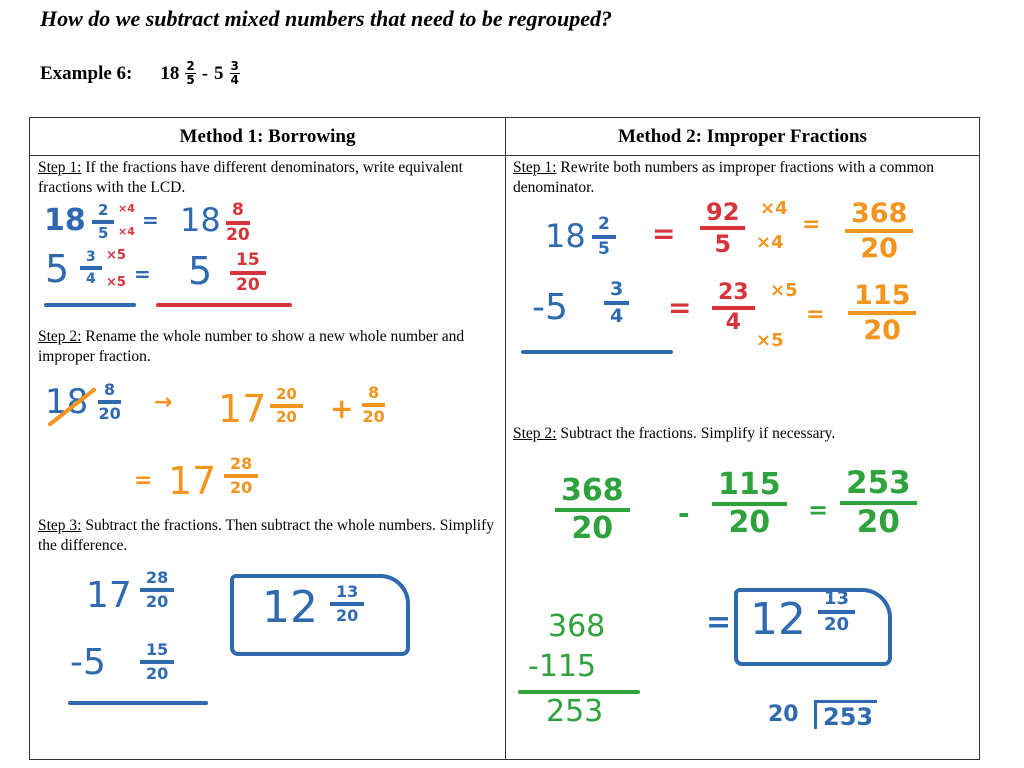 This screenshot has width=1024, height=768. What do you see at coordinates (680, 307) in the screenshot?
I see `m2-r2-equals: =` at bounding box center [680, 307].